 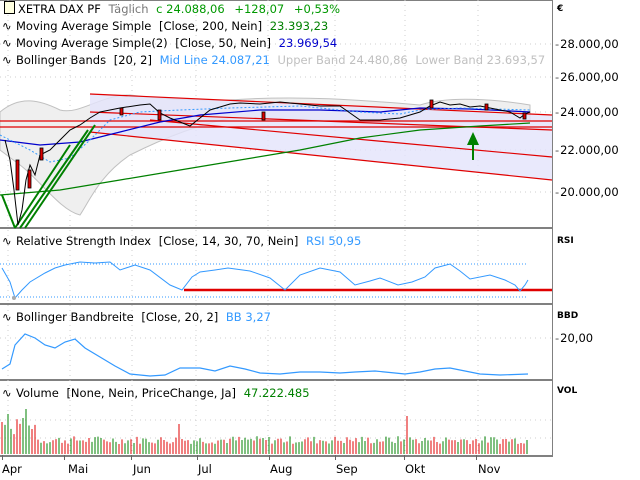 What do you see at coordinates (587, 112) in the screenshot?
I see `price-tick: 24.000,00` at bounding box center [587, 112].